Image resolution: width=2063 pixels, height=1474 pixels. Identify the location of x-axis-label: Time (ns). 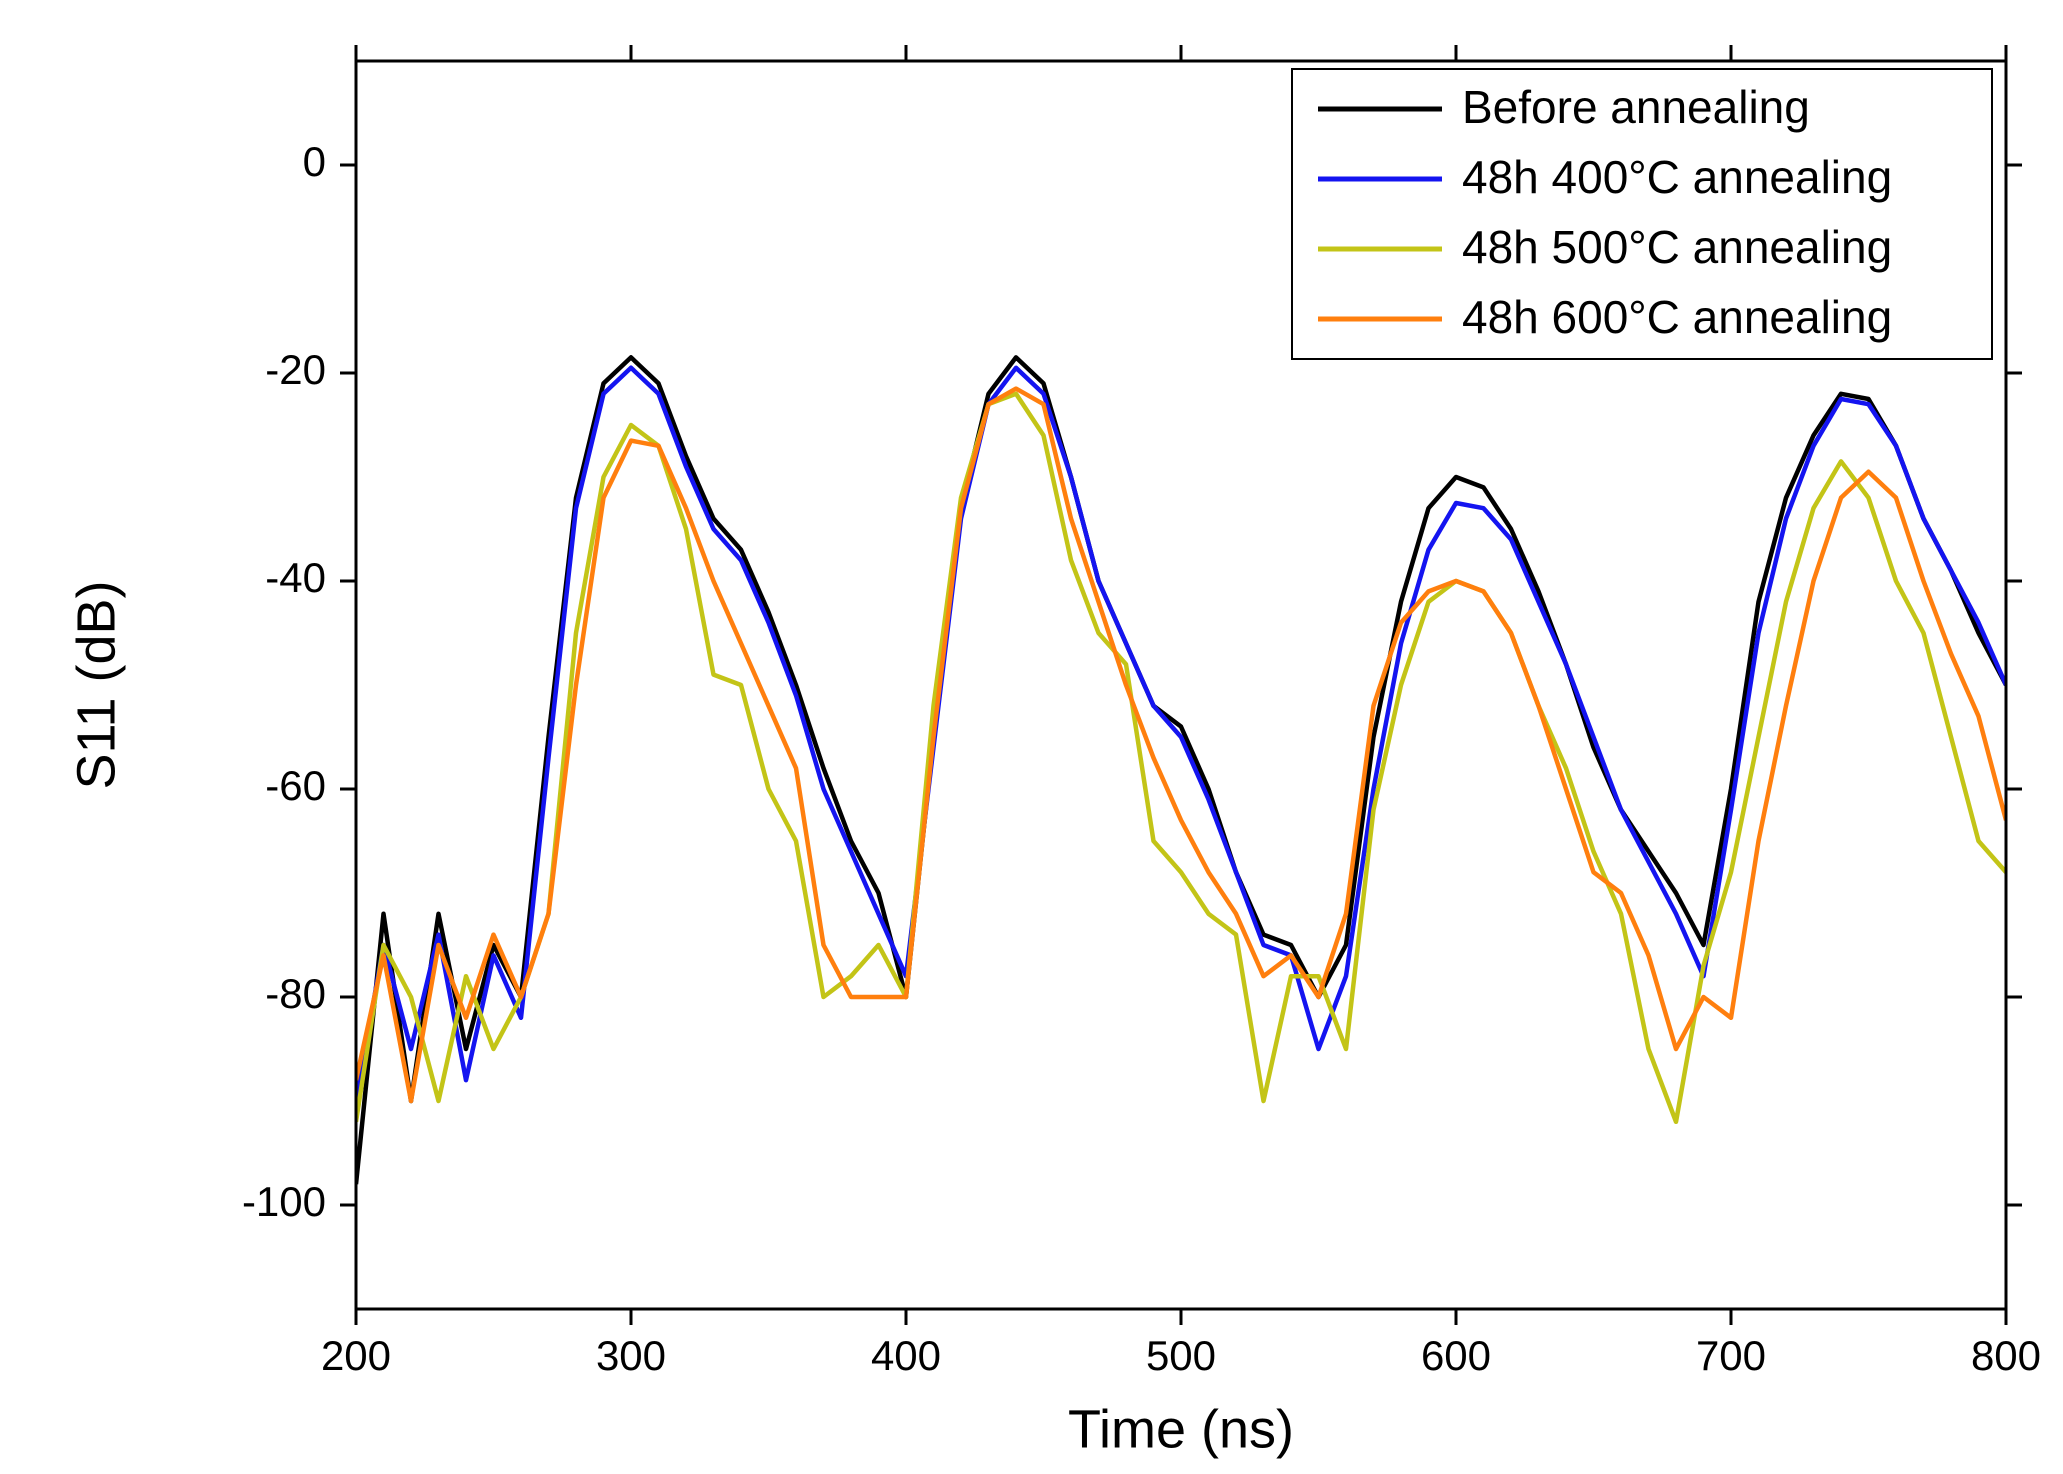
(1181, 1429).